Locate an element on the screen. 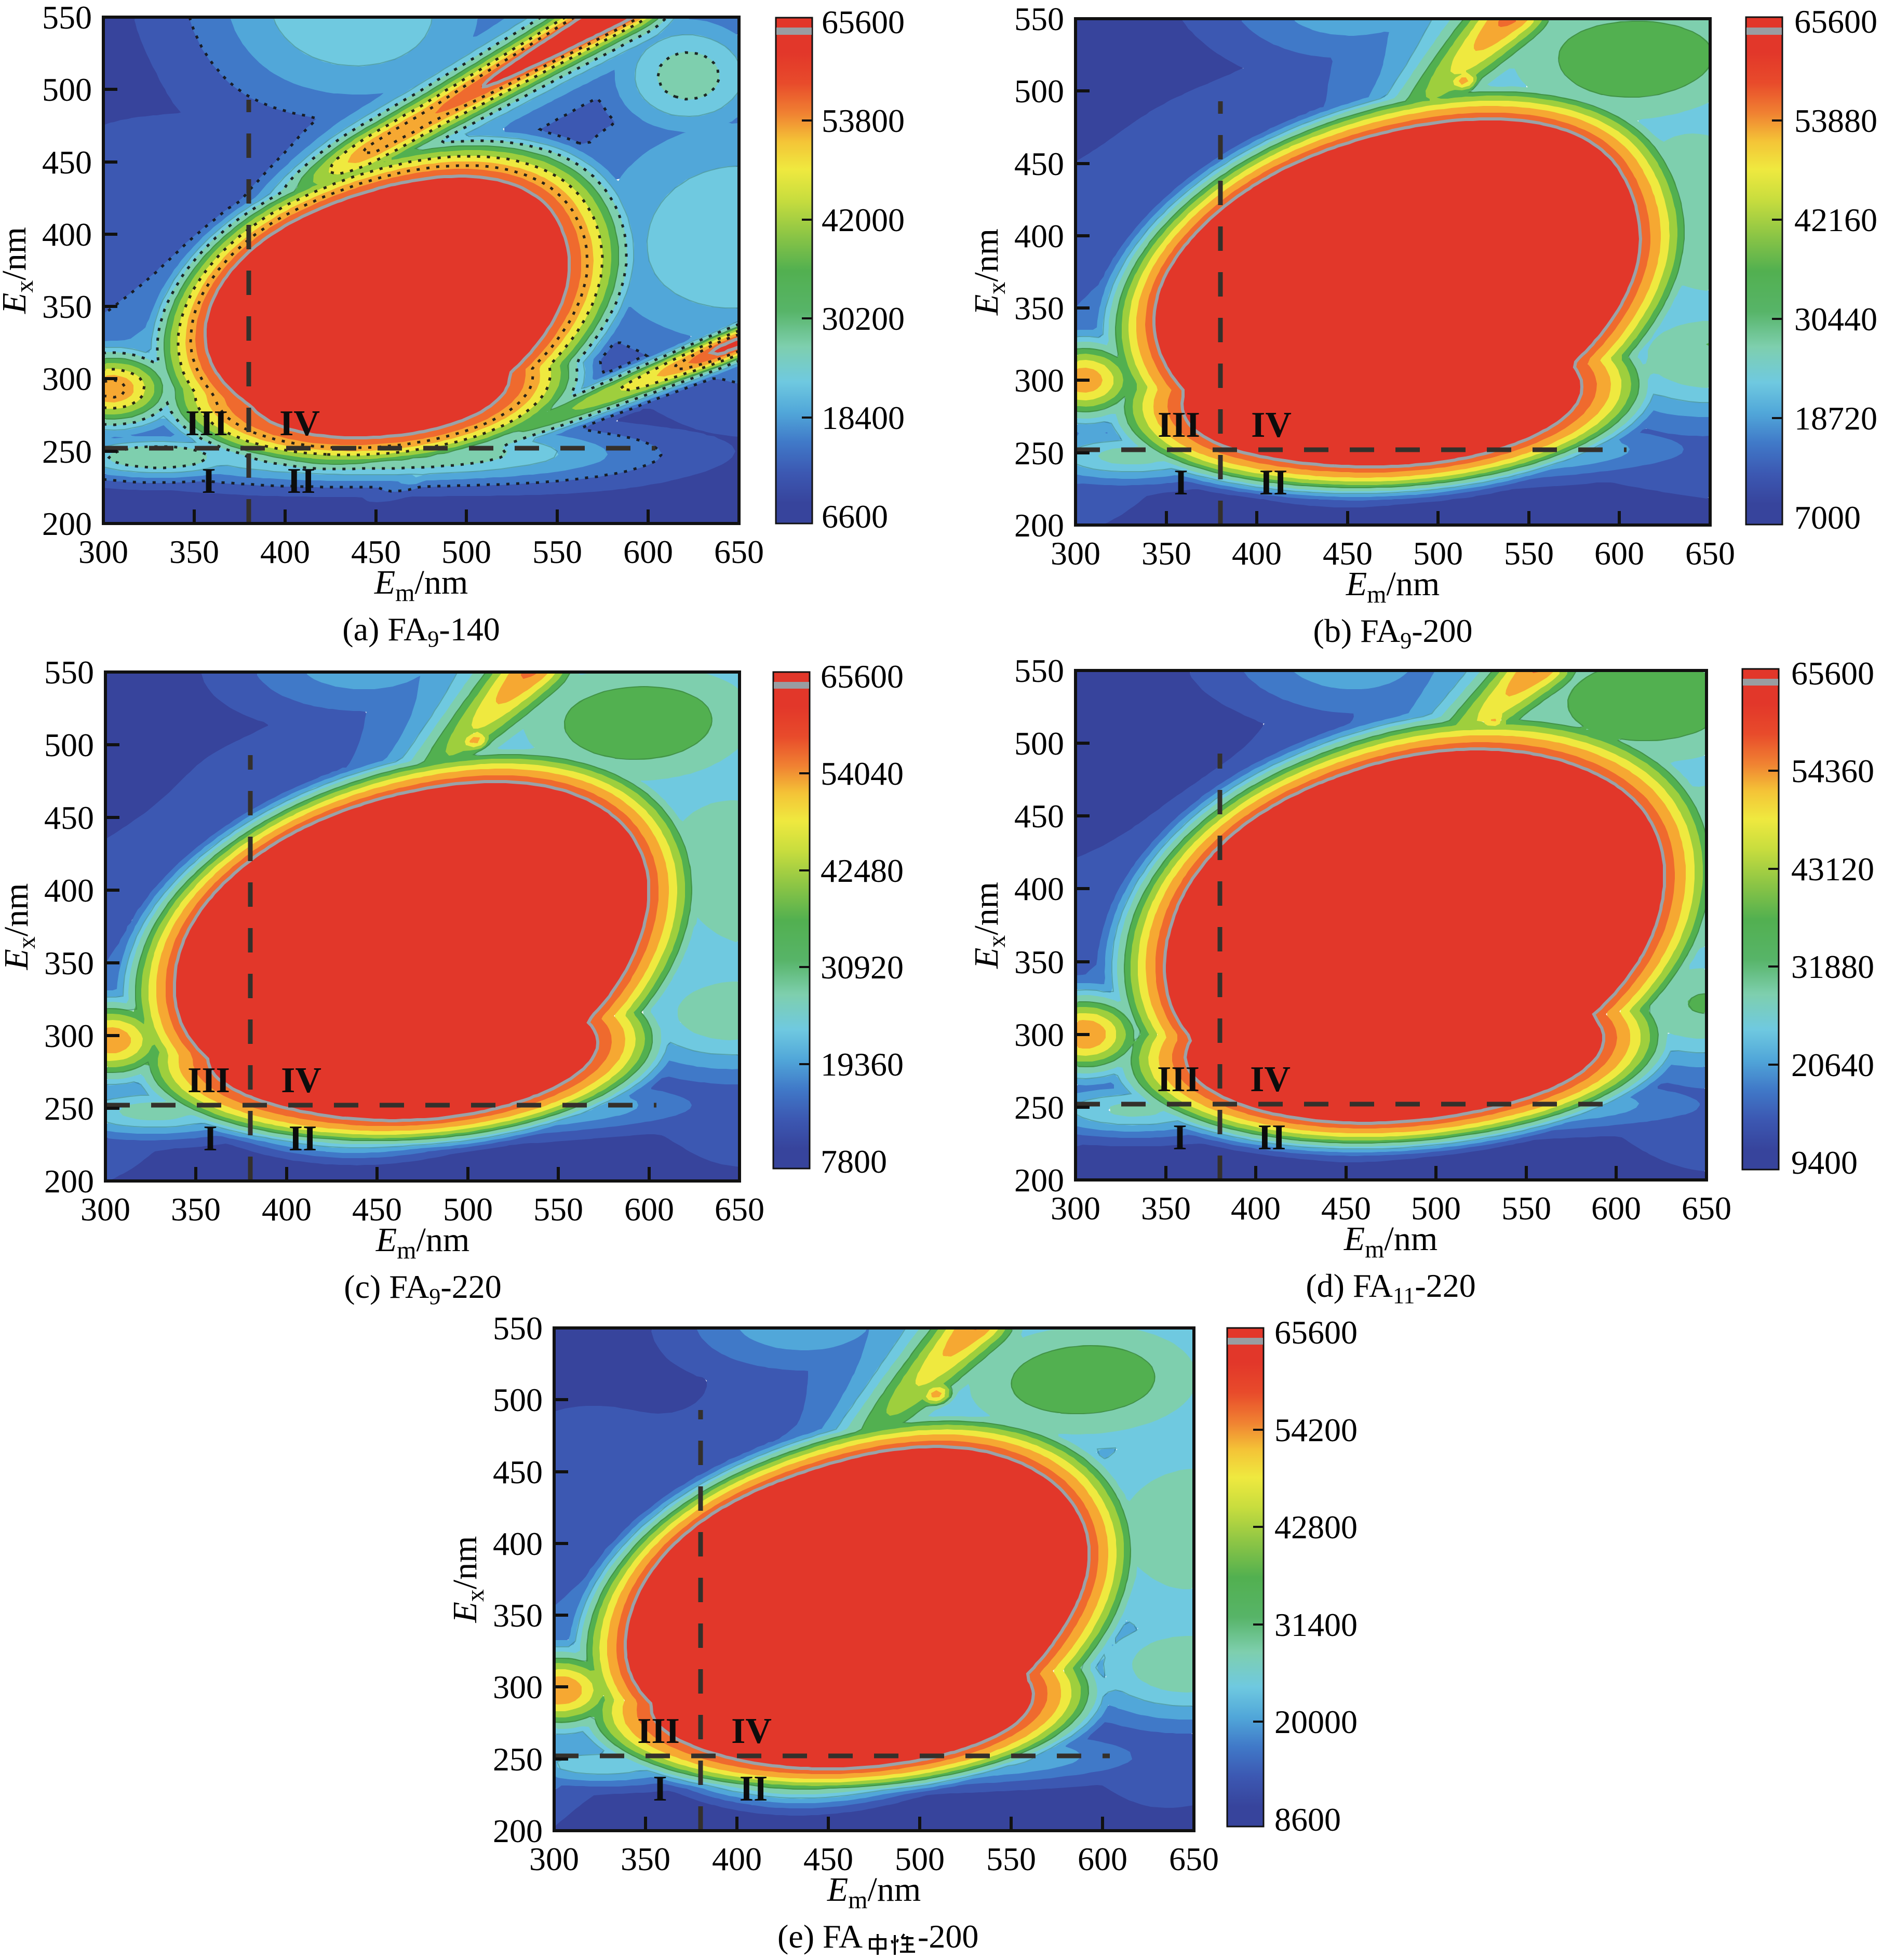 Image resolution: width=1881 pixels, height=1960 pixels. svg-text: -200 is located at coordinates (948, 1936).